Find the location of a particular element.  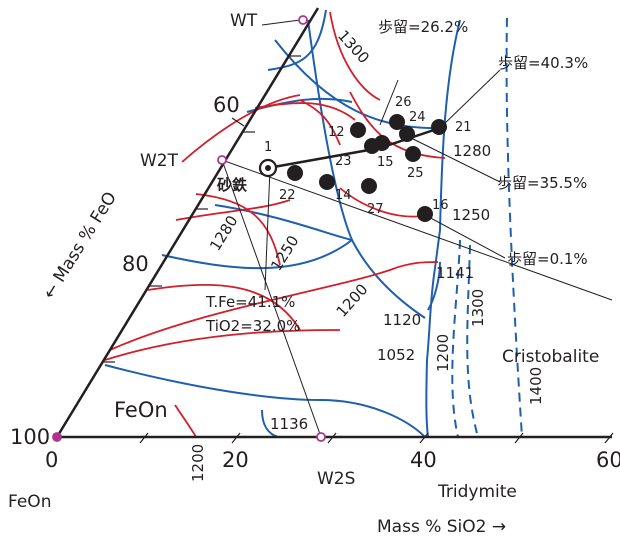

label-yield-35: 歩留=35.5% is located at coordinates (542, 183).